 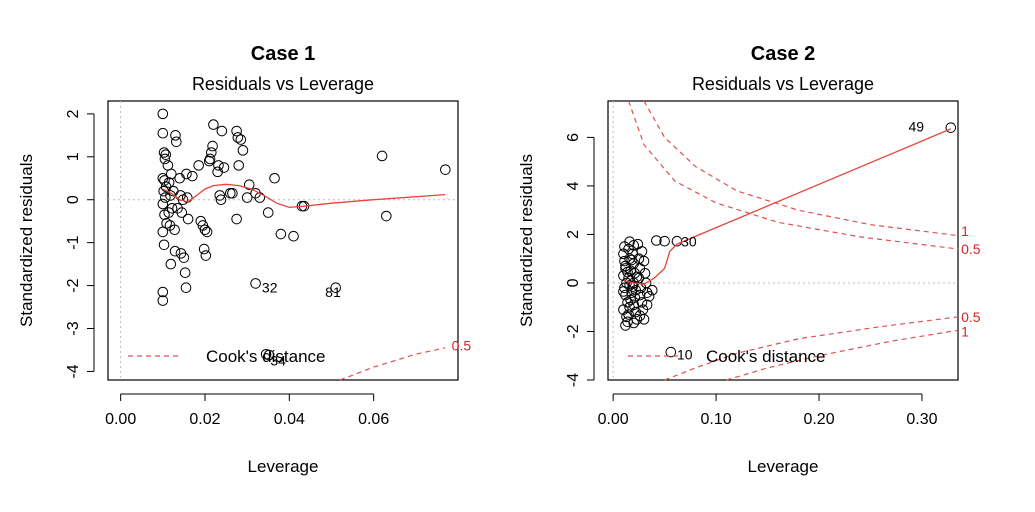 I want to click on chart-subtitle: Residuals vs Leverage, so click(x=783, y=84).